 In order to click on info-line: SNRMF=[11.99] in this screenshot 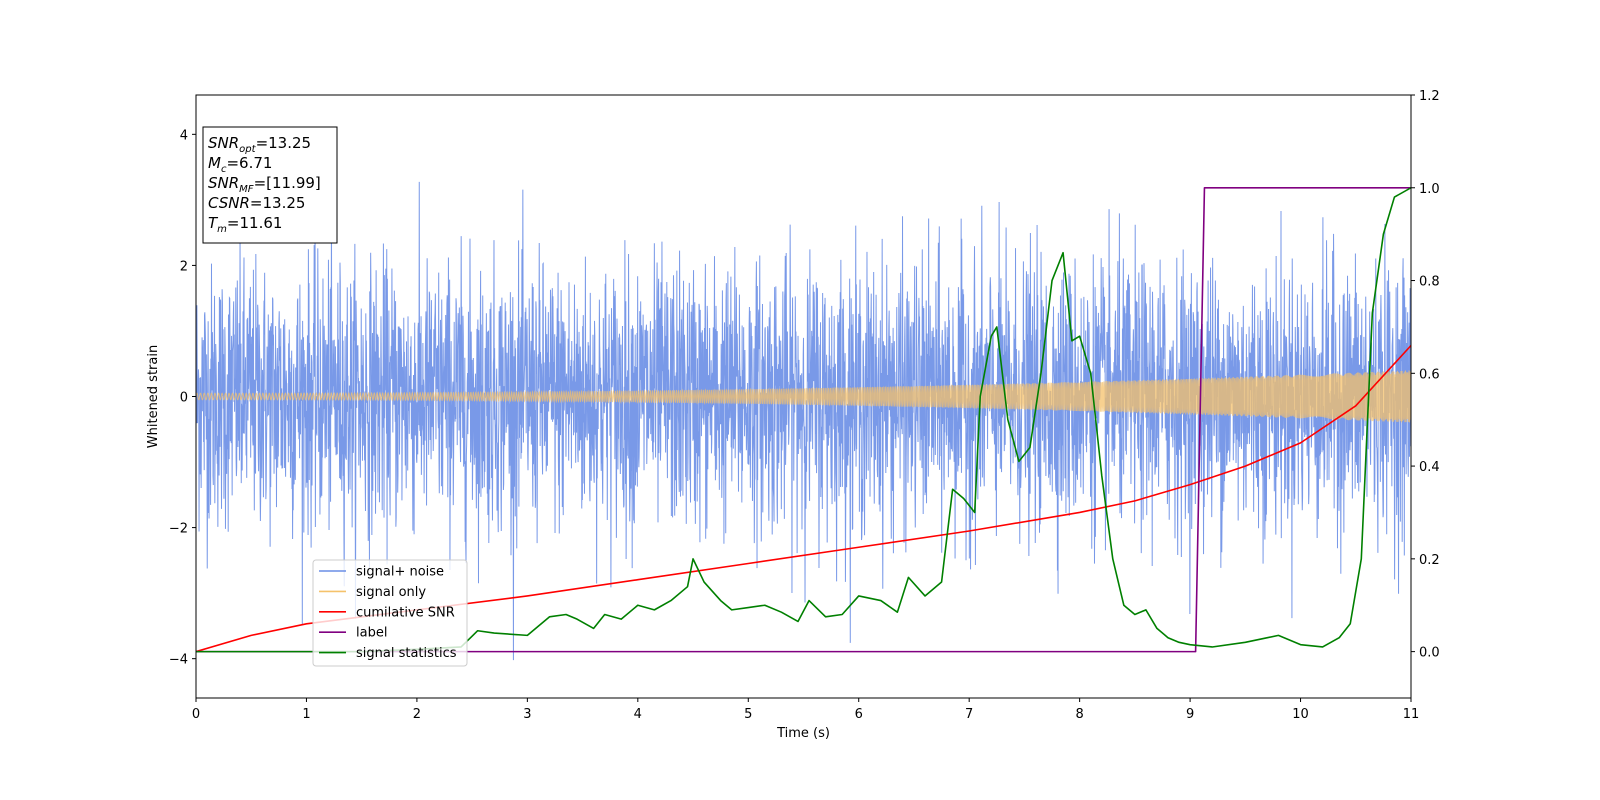, I will do `click(264, 184)`.